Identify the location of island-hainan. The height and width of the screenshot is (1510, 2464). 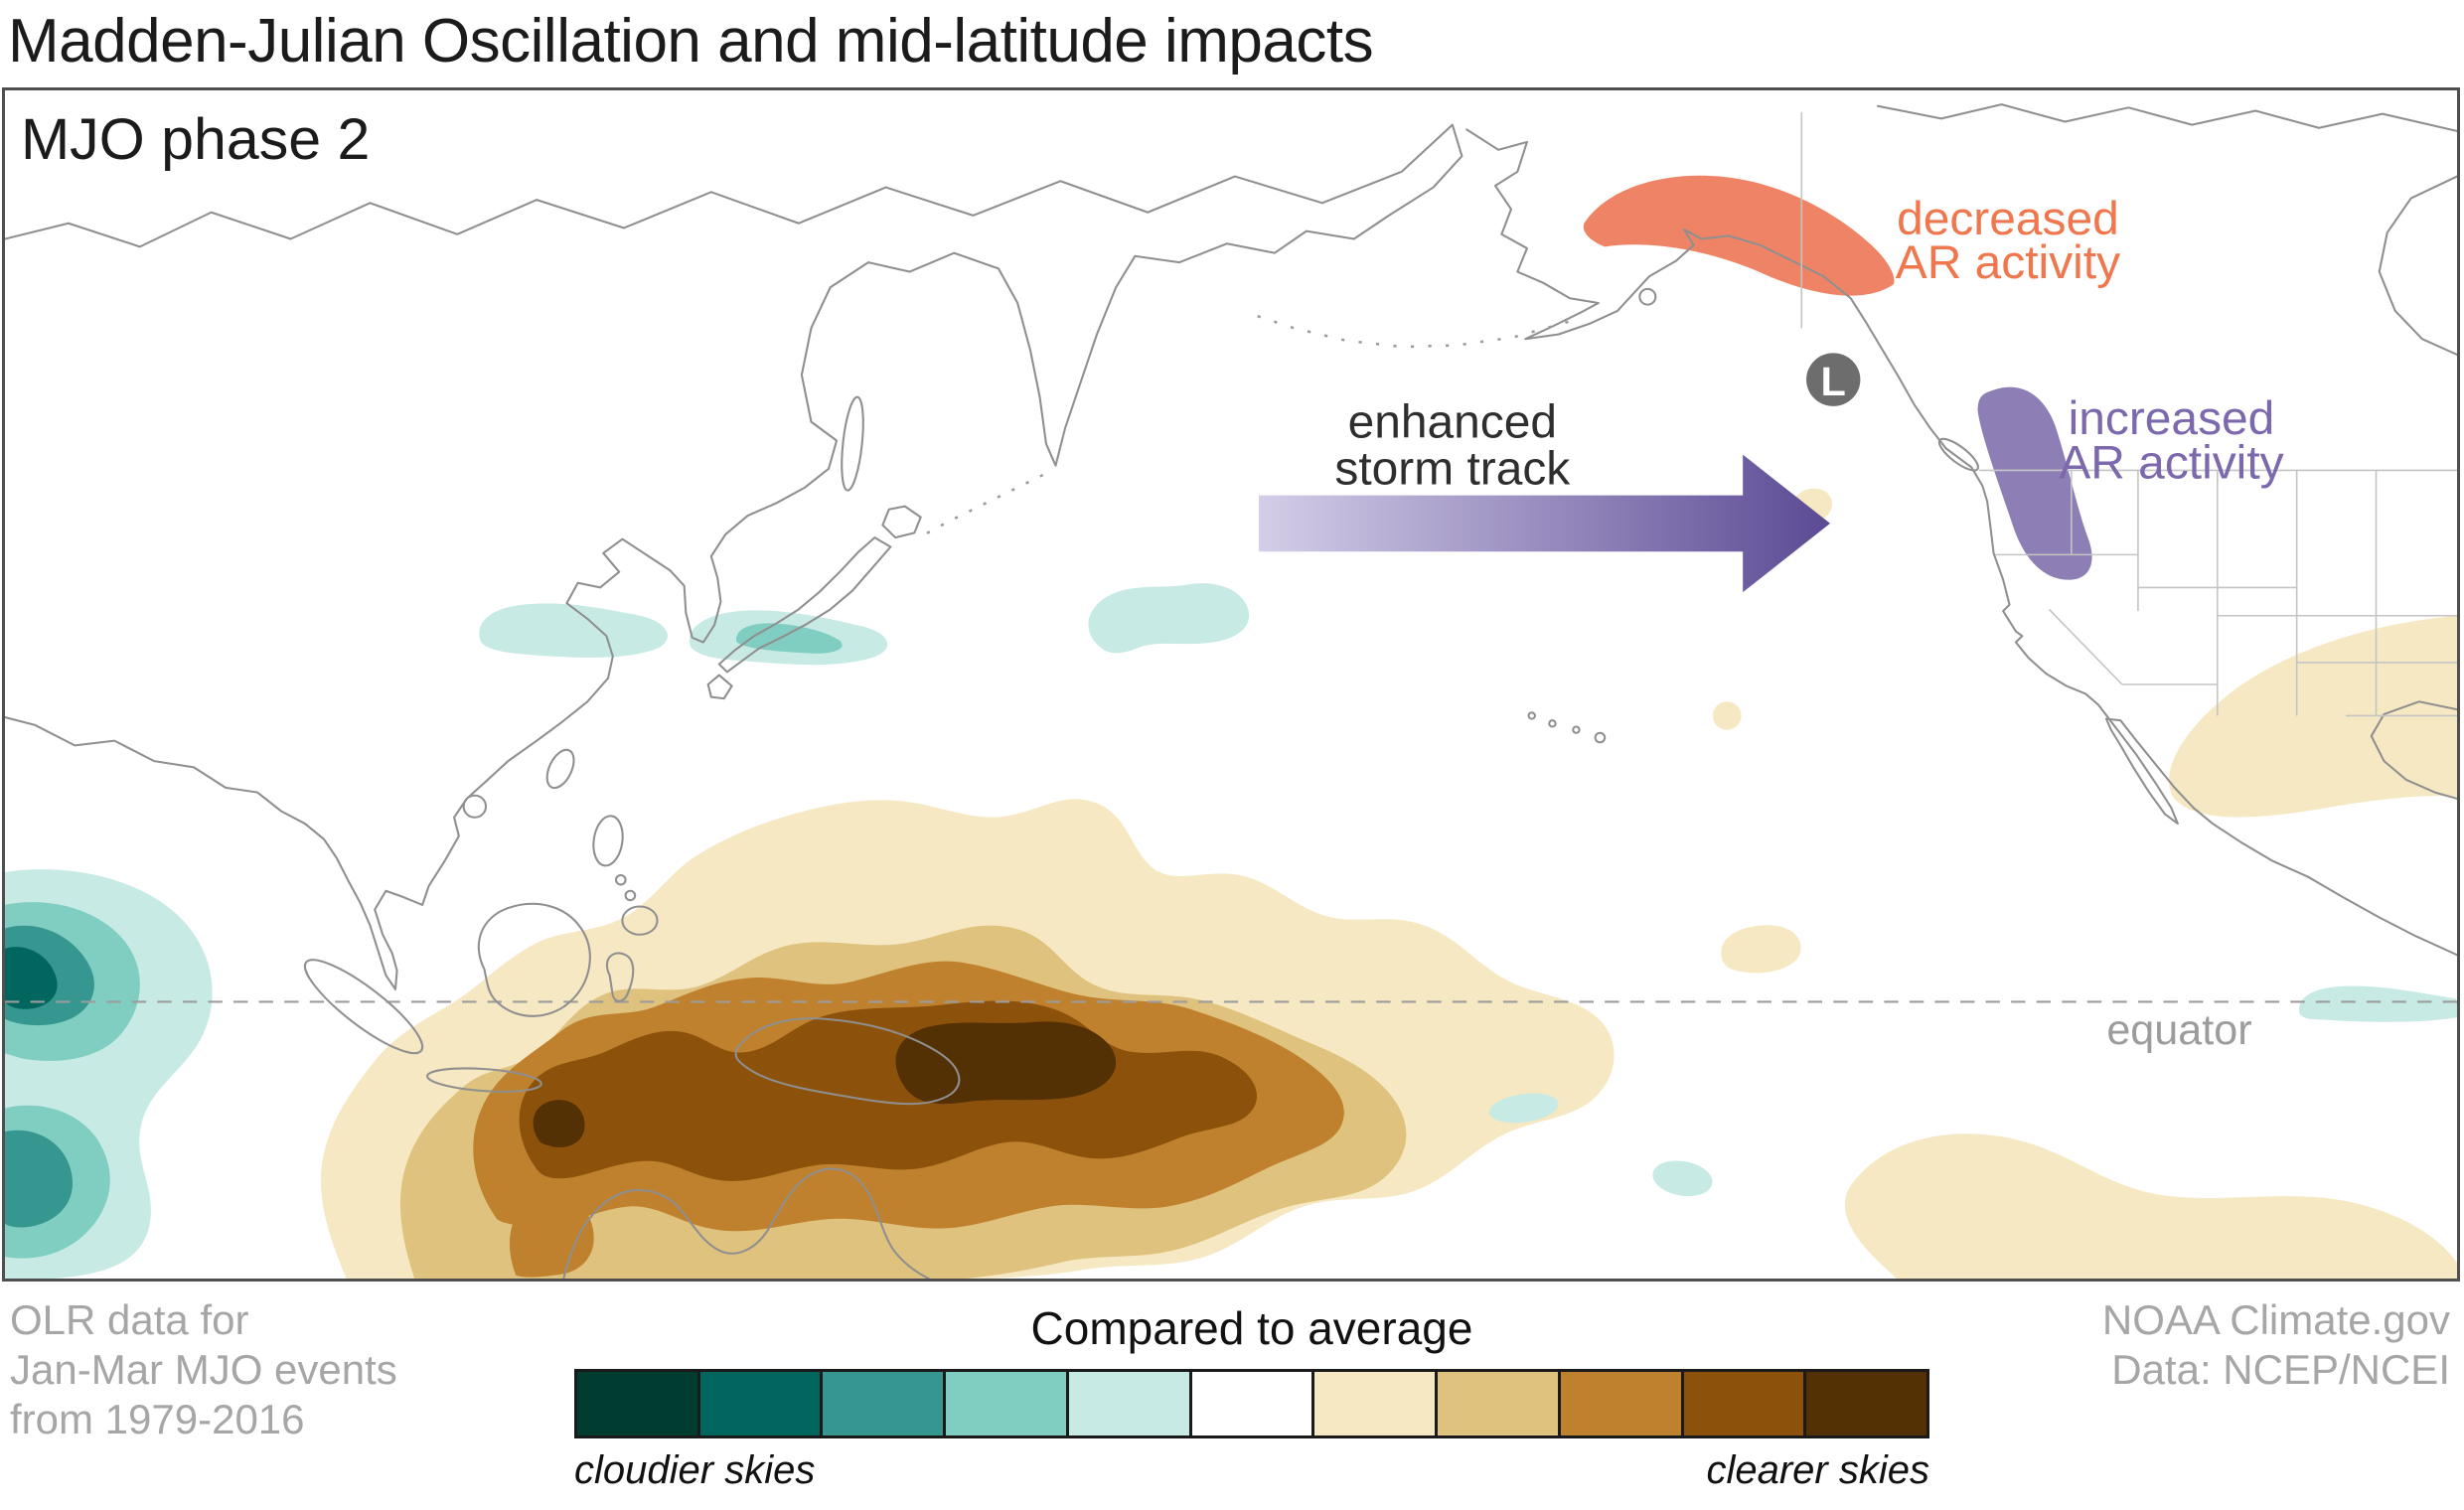
(475, 806).